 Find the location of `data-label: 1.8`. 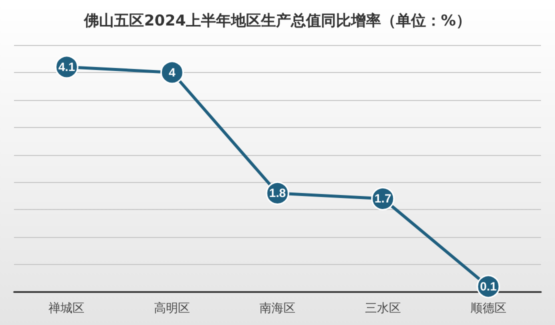

data-label: 1.8 is located at coordinates (277, 193).